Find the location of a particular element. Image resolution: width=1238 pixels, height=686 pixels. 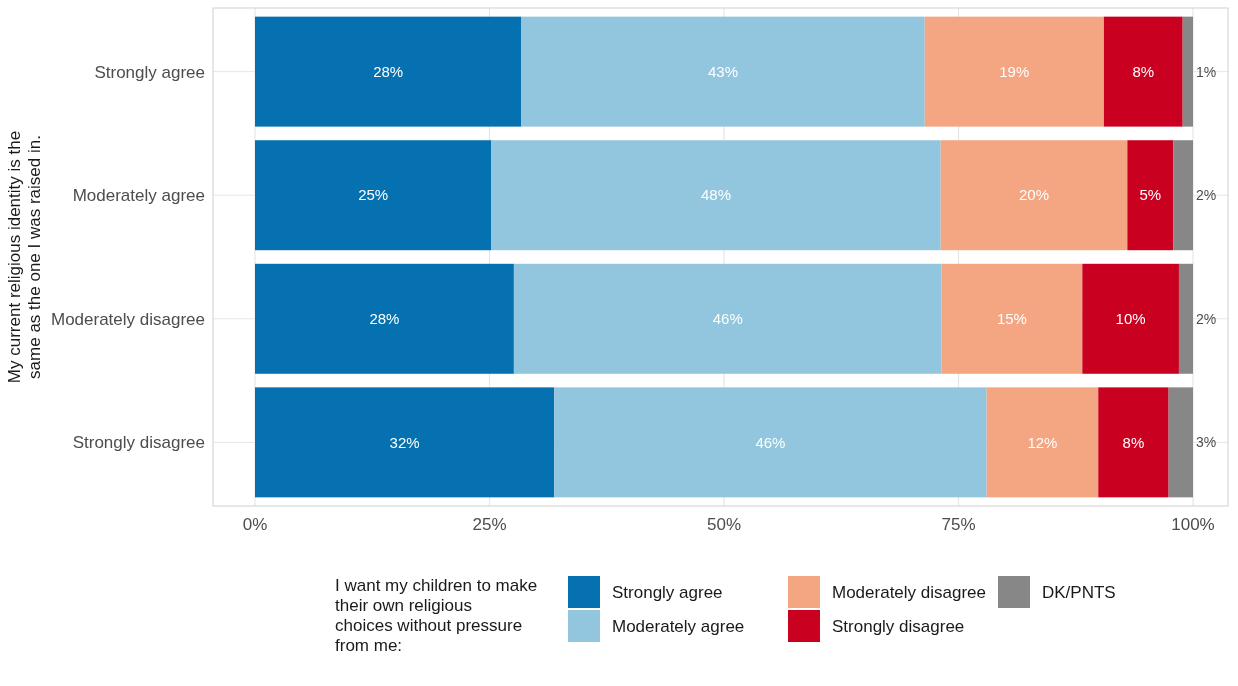

y-tick-label: Moderately agree is located at coordinates (138, 196).